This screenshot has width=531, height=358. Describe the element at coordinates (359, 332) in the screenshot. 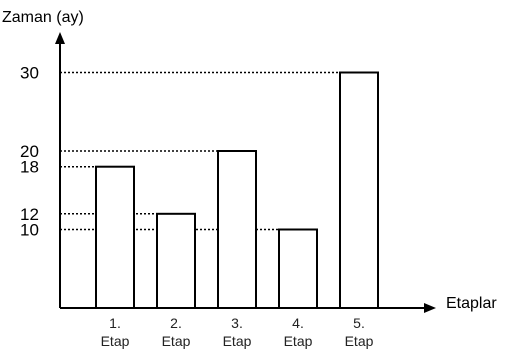

I see `x-tick-label: 5. Etap` at that location.